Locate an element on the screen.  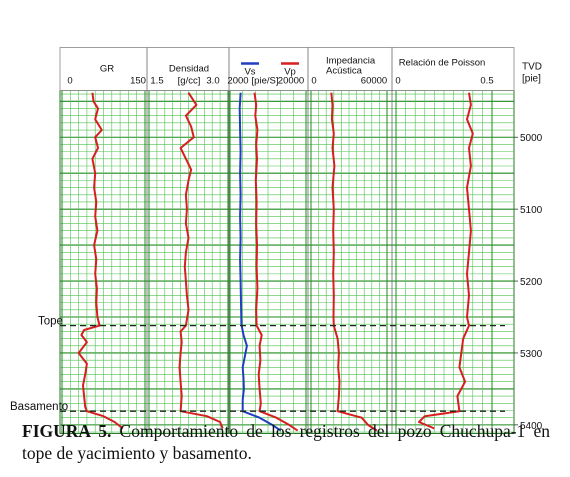
scale-label-max: 20000 is located at coordinates (291, 81).